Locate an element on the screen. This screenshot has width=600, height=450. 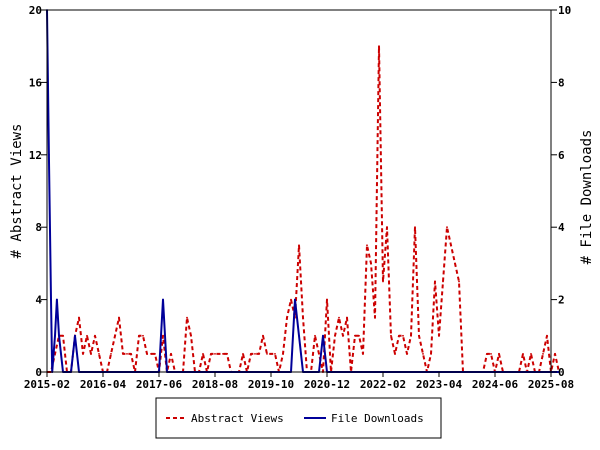
y-right-tick-label: 8 is located at coordinates (561, 82).